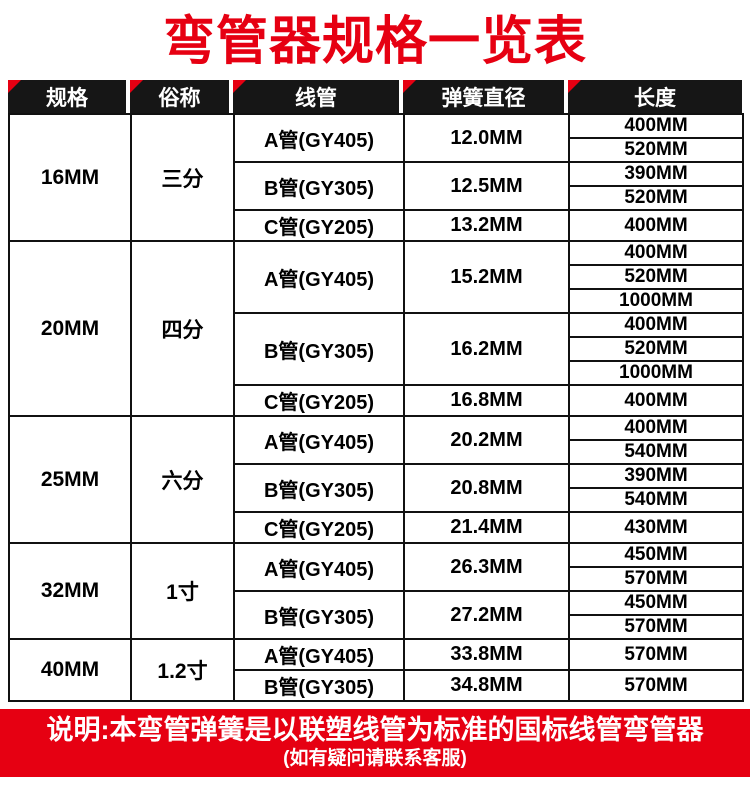  What do you see at coordinates (69, 96) in the screenshot?
I see `header-cell-spec: 规格` at bounding box center [69, 96].